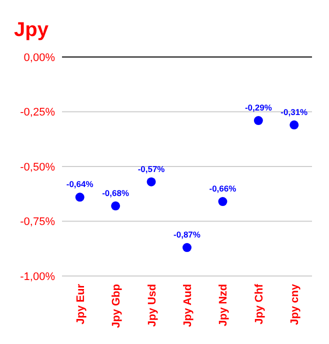 The height and width of the screenshot is (344, 329). What do you see at coordinates (116, 193) in the screenshot?
I see `data-label: -0,68%` at bounding box center [116, 193].